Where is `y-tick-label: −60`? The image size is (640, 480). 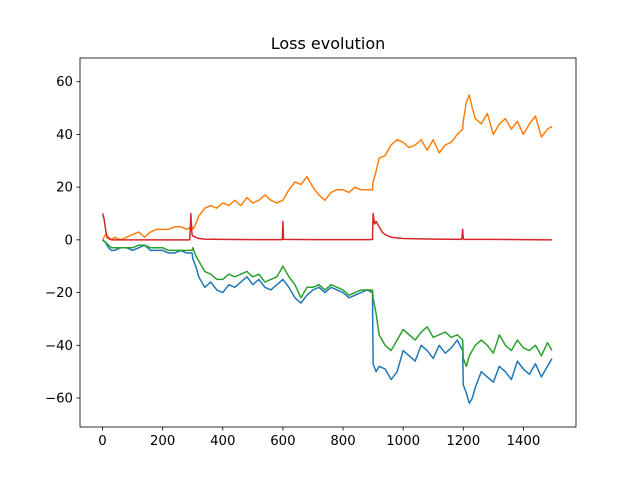 y-tick-label: −60 is located at coordinates (59, 399).